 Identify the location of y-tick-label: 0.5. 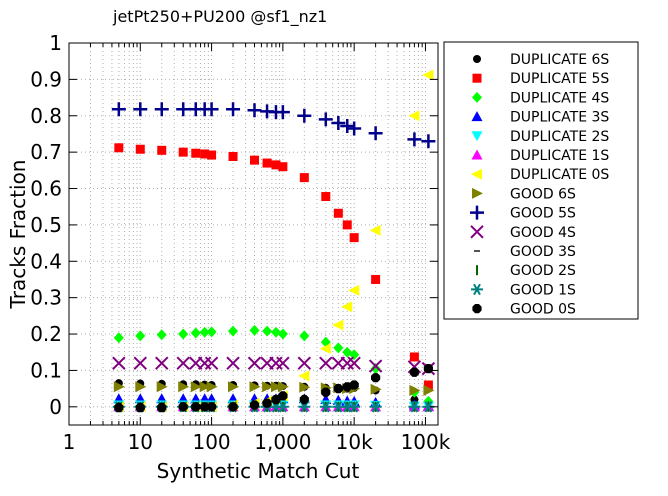
(46, 225).